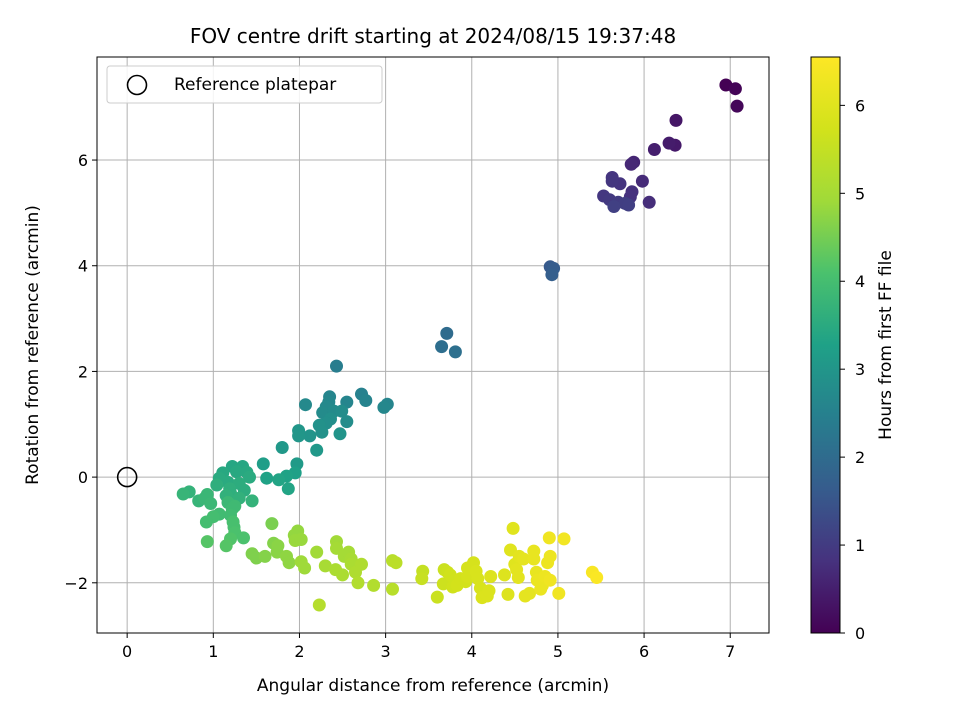 Image resolution: width=960 pixels, height=720 pixels. I want to click on y-axis-label: Rotation from reference (arcmin), so click(33, 345).